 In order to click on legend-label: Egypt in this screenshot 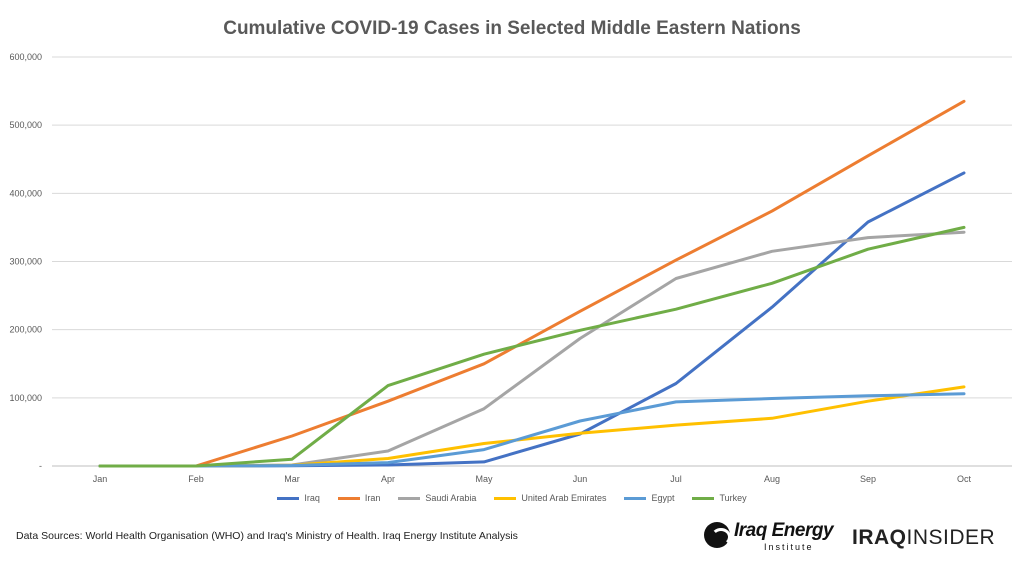, I will do `click(663, 498)`.